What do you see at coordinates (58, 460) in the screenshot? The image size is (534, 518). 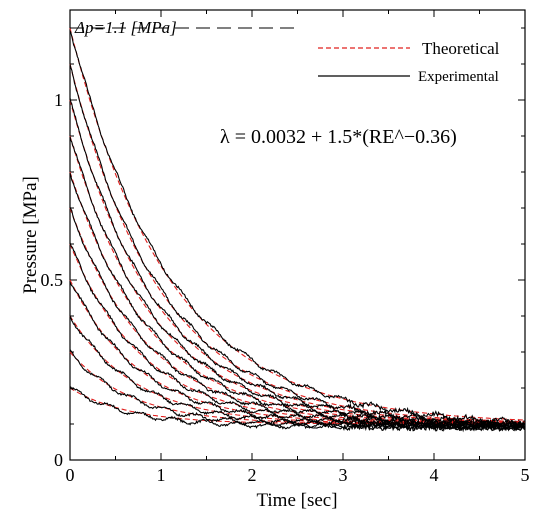 I see `y-tick-label: 0` at bounding box center [58, 460].